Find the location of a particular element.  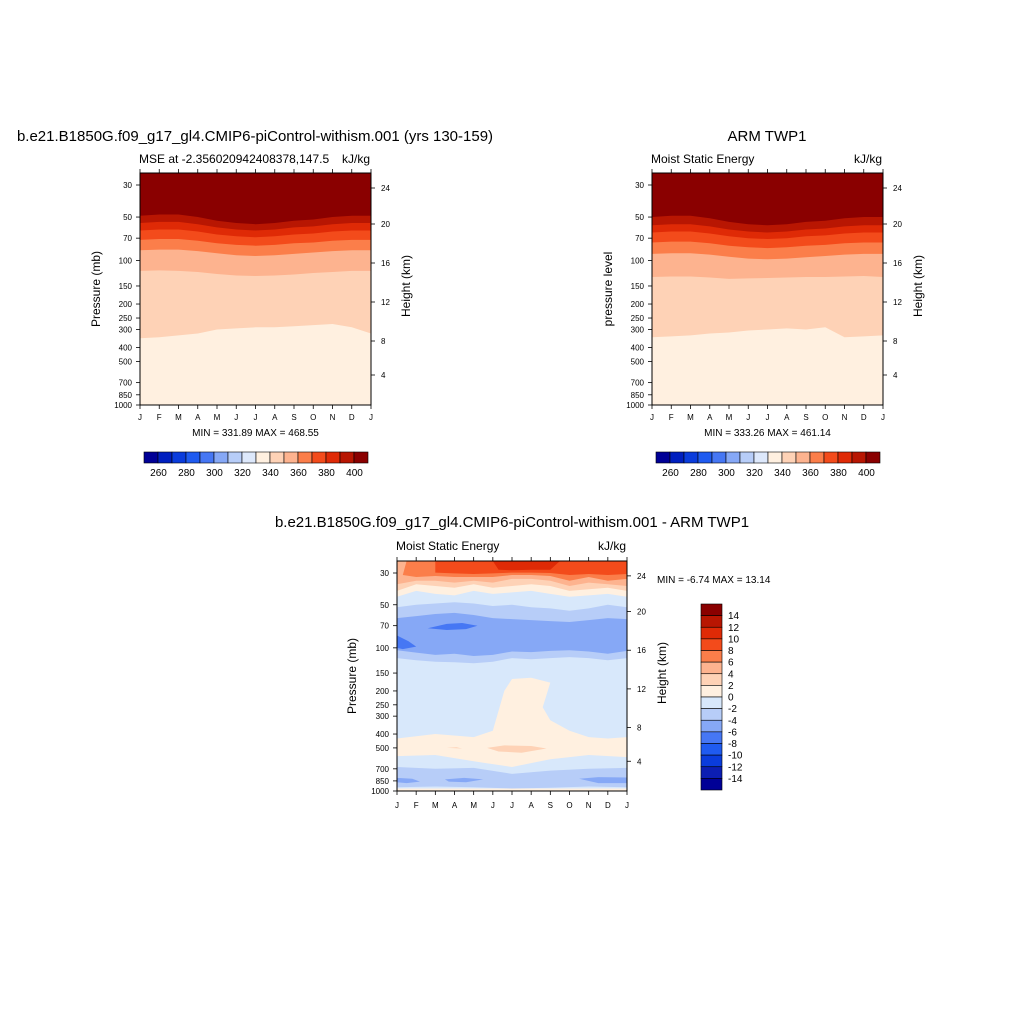

colorbar-label: 280 is located at coordinates (698, 473).